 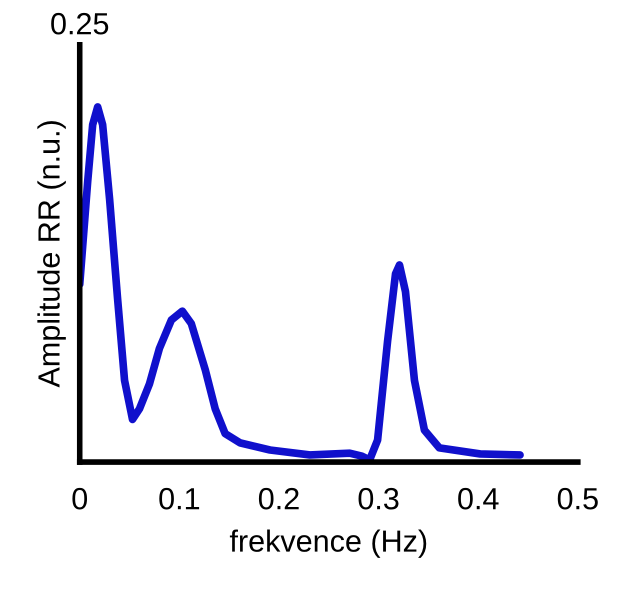 I want to click on y-axis-title: Amplitude RR (n.u.), so click(x=51, y=254).